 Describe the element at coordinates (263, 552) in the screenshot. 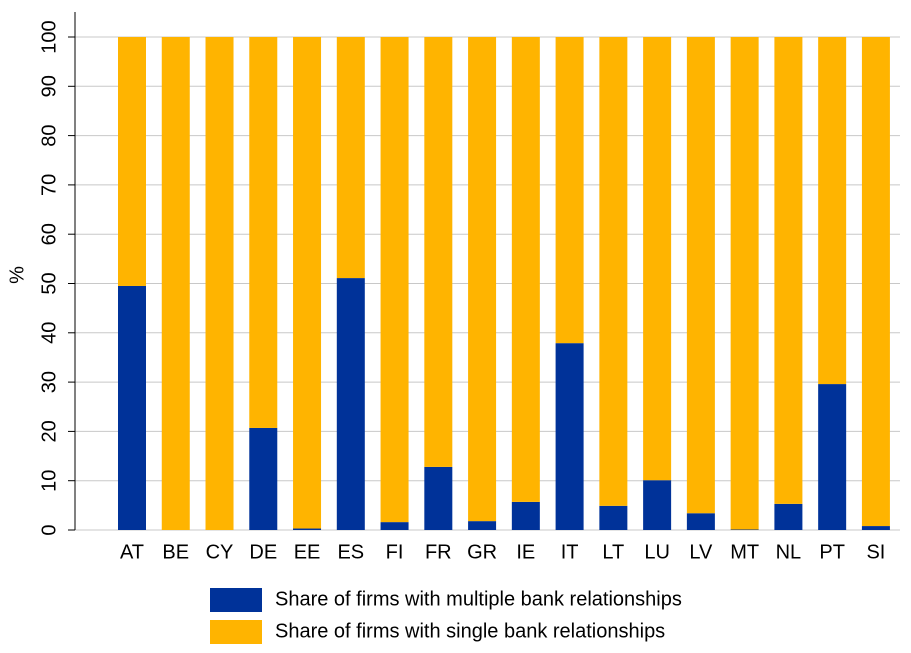

I see `x-tick-label: DE` at that location.